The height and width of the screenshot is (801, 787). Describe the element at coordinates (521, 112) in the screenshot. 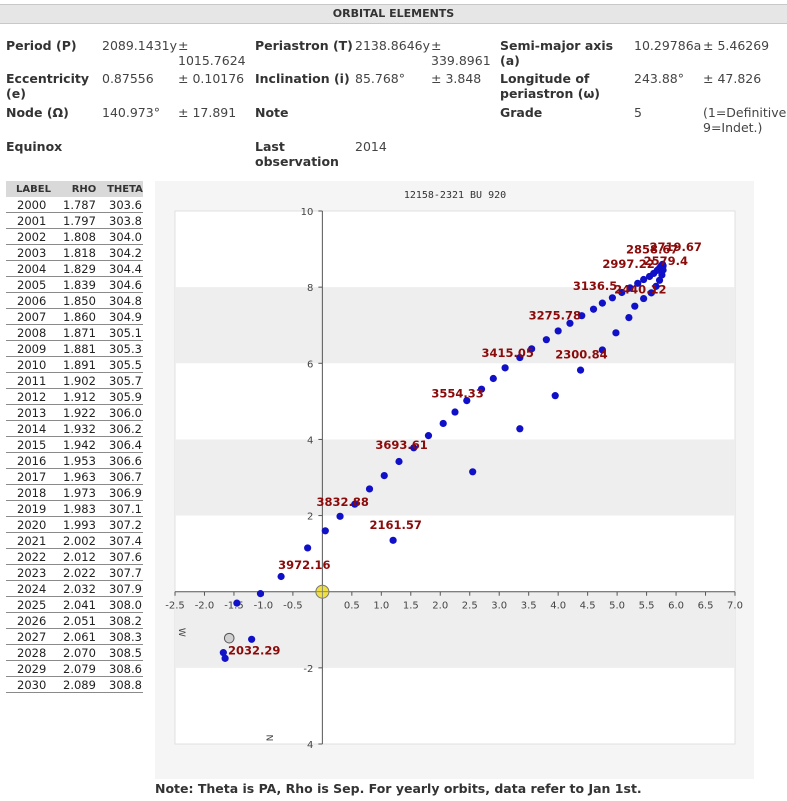

I see `grade-label: Grade` at that location.